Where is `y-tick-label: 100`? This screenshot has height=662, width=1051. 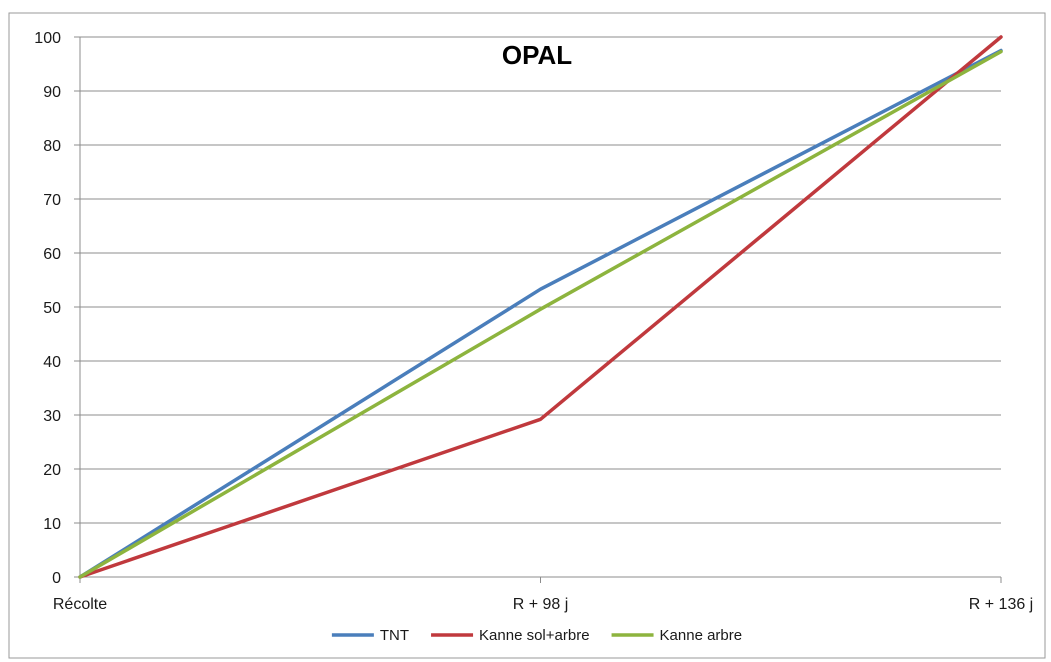
y-tick-label: 100 is located at coordinates (47, 38).